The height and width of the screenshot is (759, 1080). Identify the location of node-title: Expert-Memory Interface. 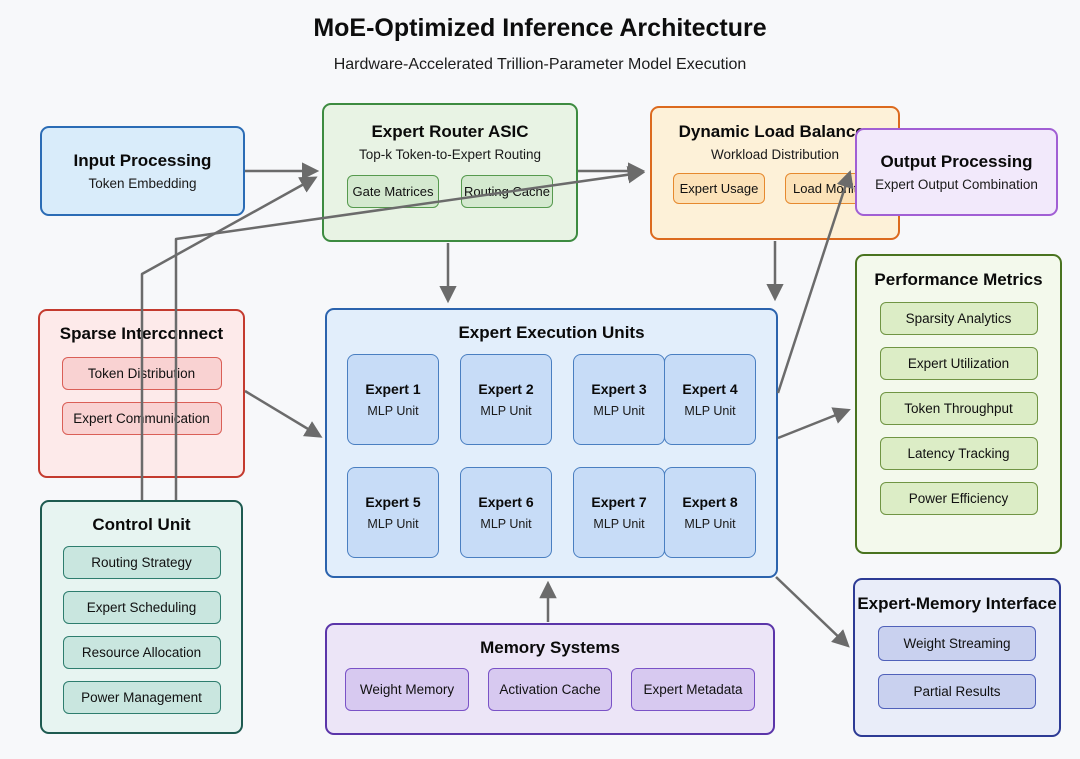
(957, 603).